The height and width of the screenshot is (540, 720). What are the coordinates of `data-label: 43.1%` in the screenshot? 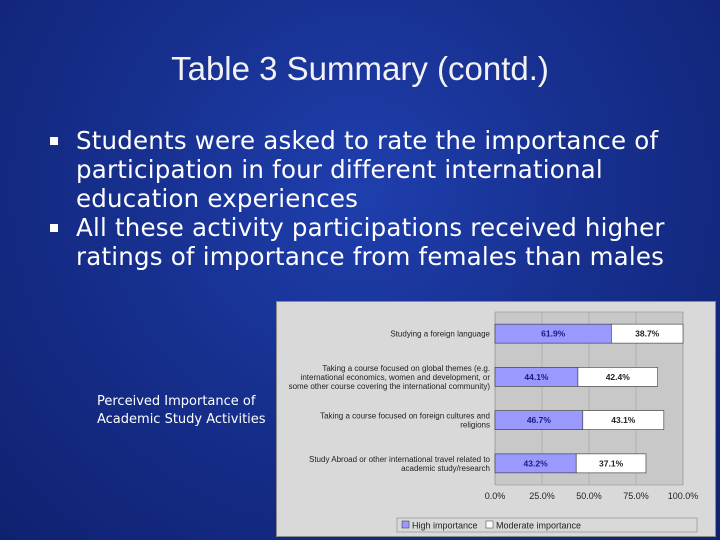 It's located at (623, 420).